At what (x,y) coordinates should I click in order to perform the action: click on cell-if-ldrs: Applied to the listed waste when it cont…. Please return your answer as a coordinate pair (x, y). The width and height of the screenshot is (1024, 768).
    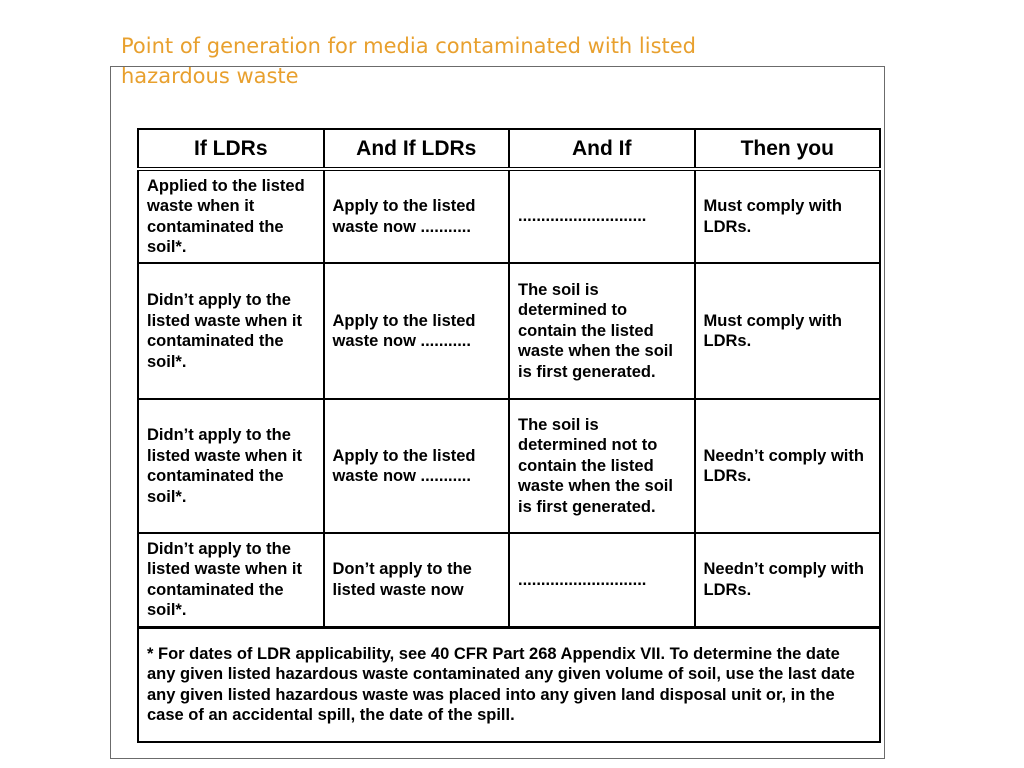
    Looking at the image, I should click on (231, 216).